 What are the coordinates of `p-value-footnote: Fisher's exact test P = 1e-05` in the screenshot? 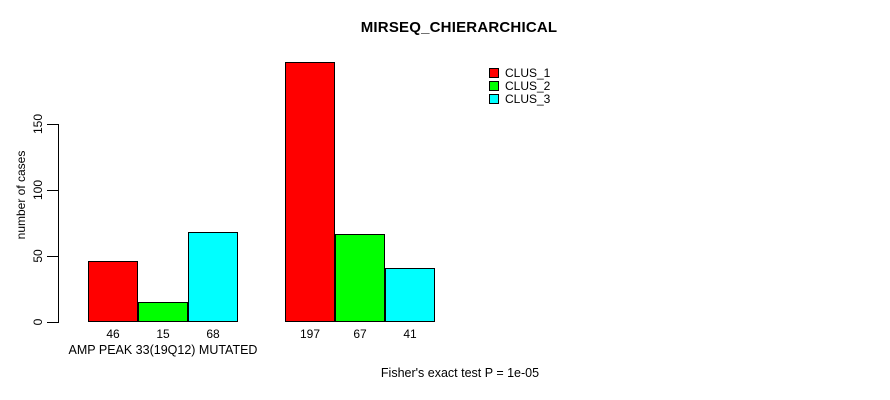 It's located at (460, 373).